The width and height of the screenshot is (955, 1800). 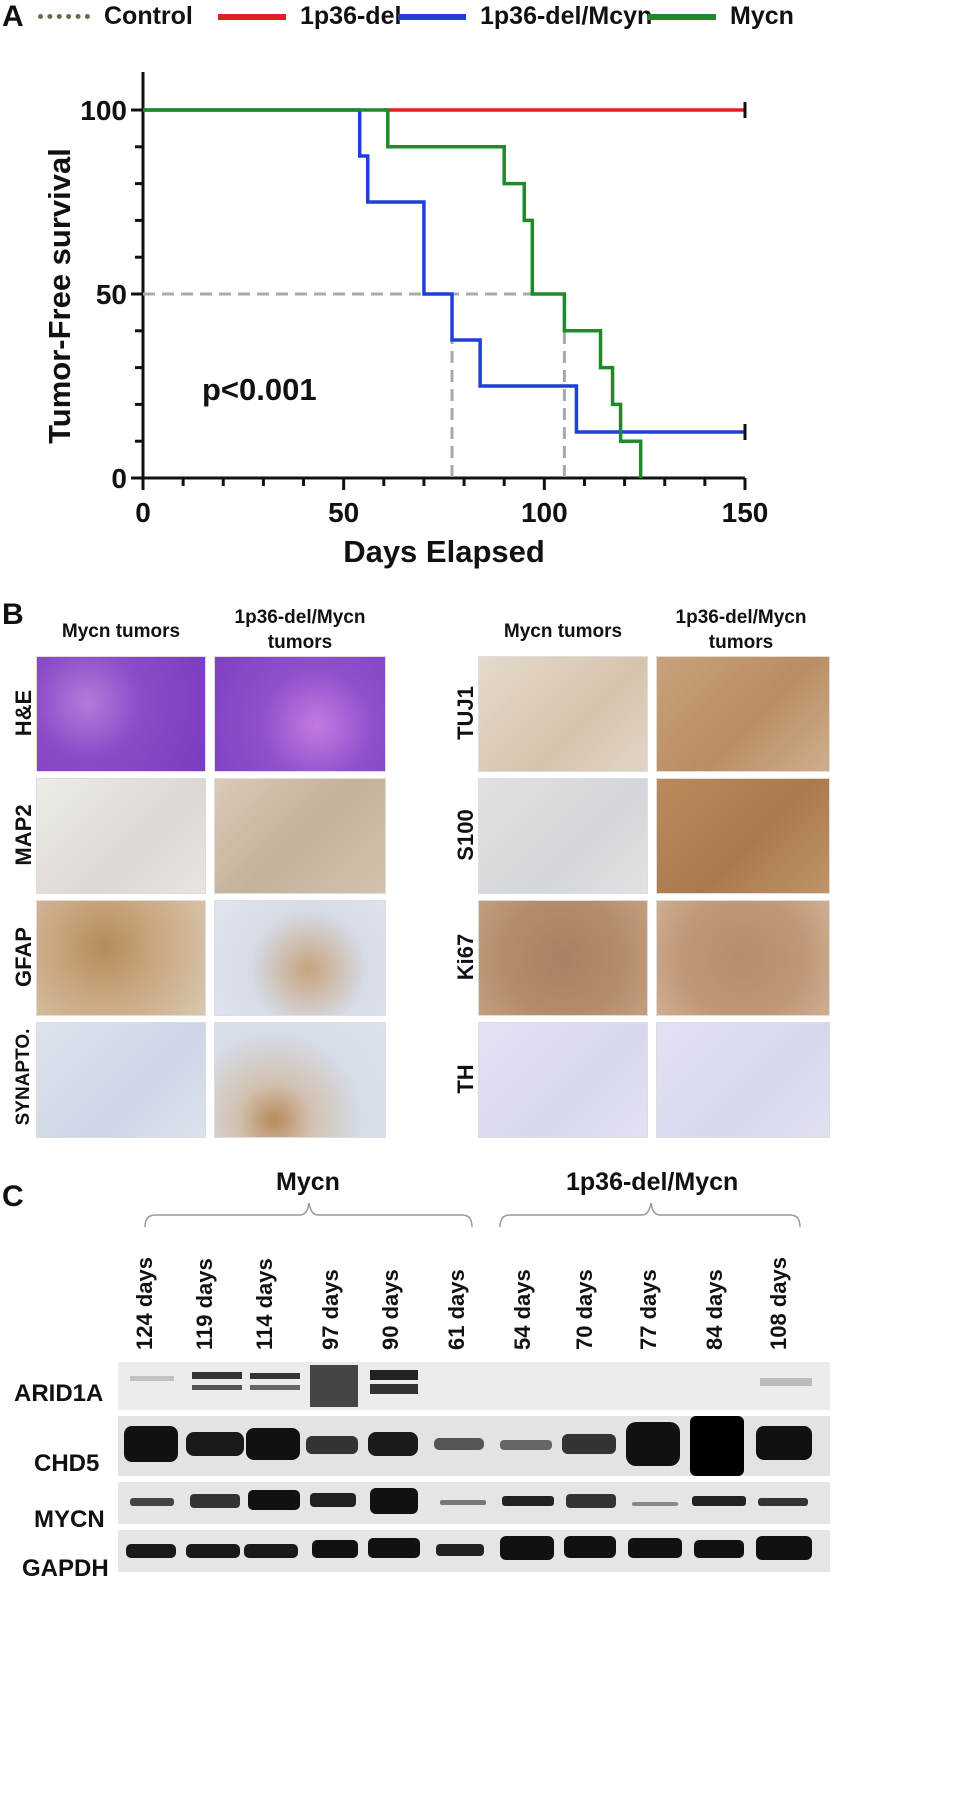 I want to click on series-line-1p36-del-mcyn, so click(x=444, y=271).